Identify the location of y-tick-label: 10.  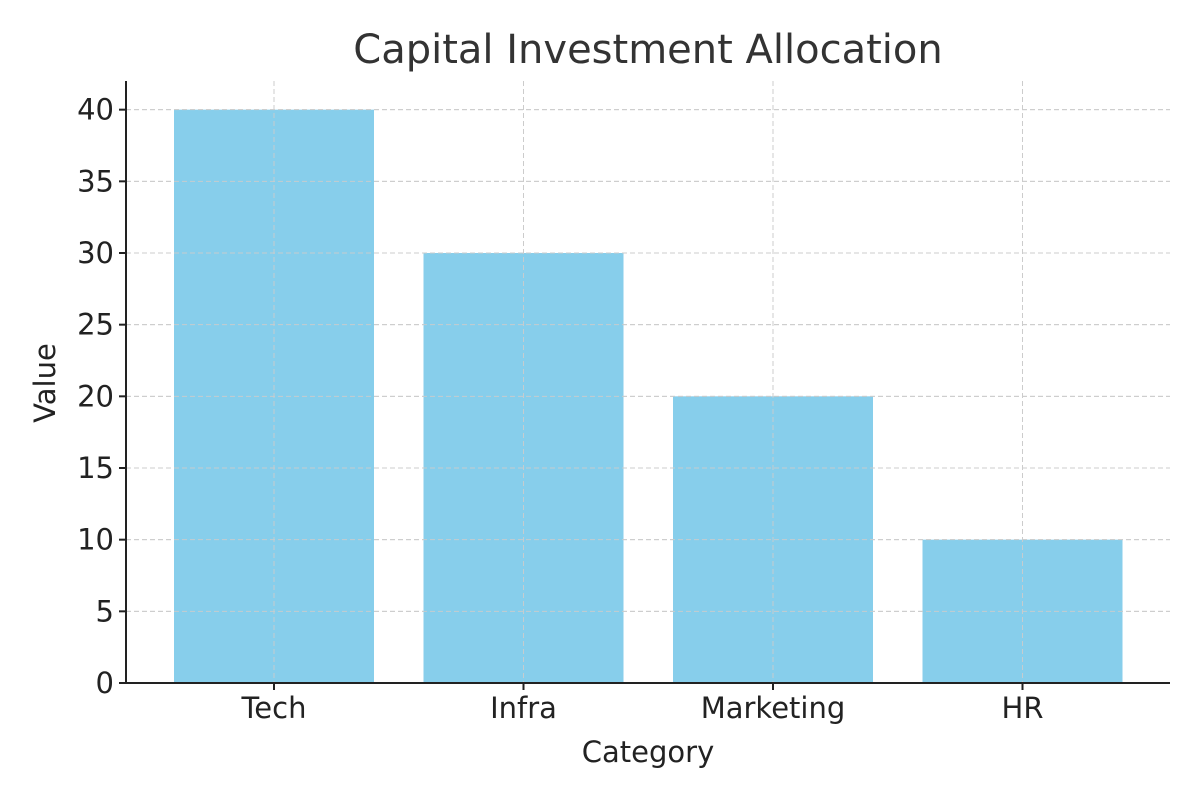
(95, 540).